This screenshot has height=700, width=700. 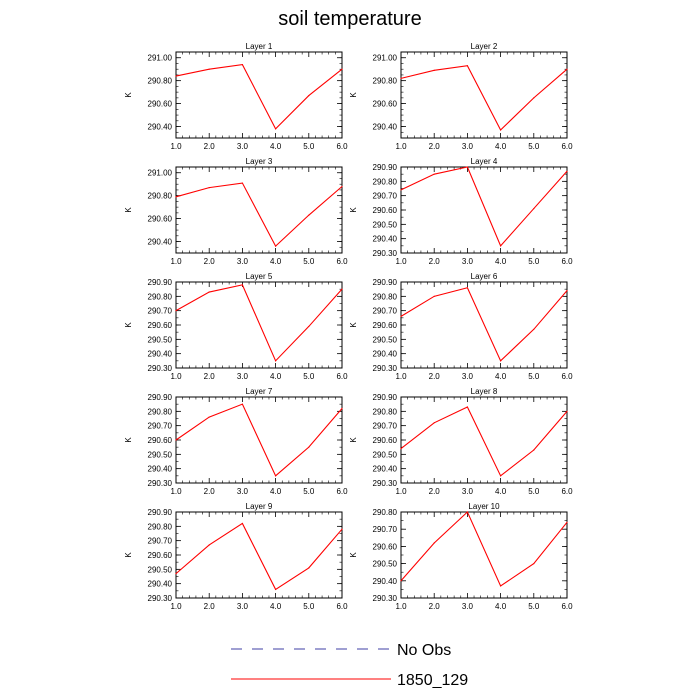 What do you see at coordinates (259, 46) in the screenshot?
I see `panel-title: Layer 1` at bounding box center [259, 46].